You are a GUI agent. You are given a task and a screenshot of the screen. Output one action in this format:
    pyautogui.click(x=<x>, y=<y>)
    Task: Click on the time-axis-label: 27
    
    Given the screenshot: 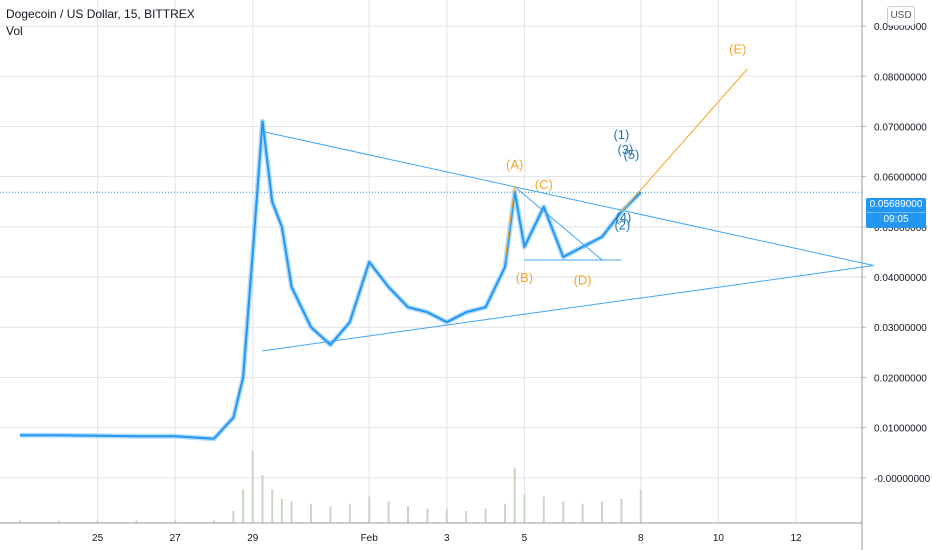 What is the action you would take?
    pyautogui.click(x=176, y=538)
    